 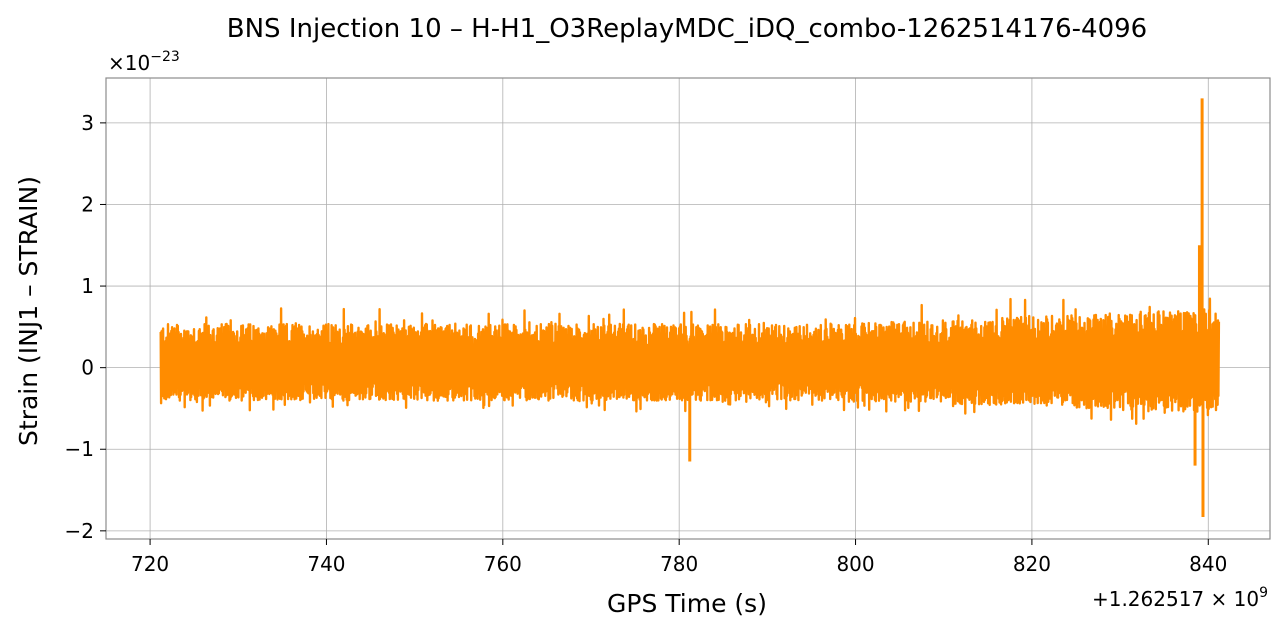 What do you see at coordinates (87, 123) in the screenshot?
I see `y-tick-label: 3` at bounding box center [87, 123].